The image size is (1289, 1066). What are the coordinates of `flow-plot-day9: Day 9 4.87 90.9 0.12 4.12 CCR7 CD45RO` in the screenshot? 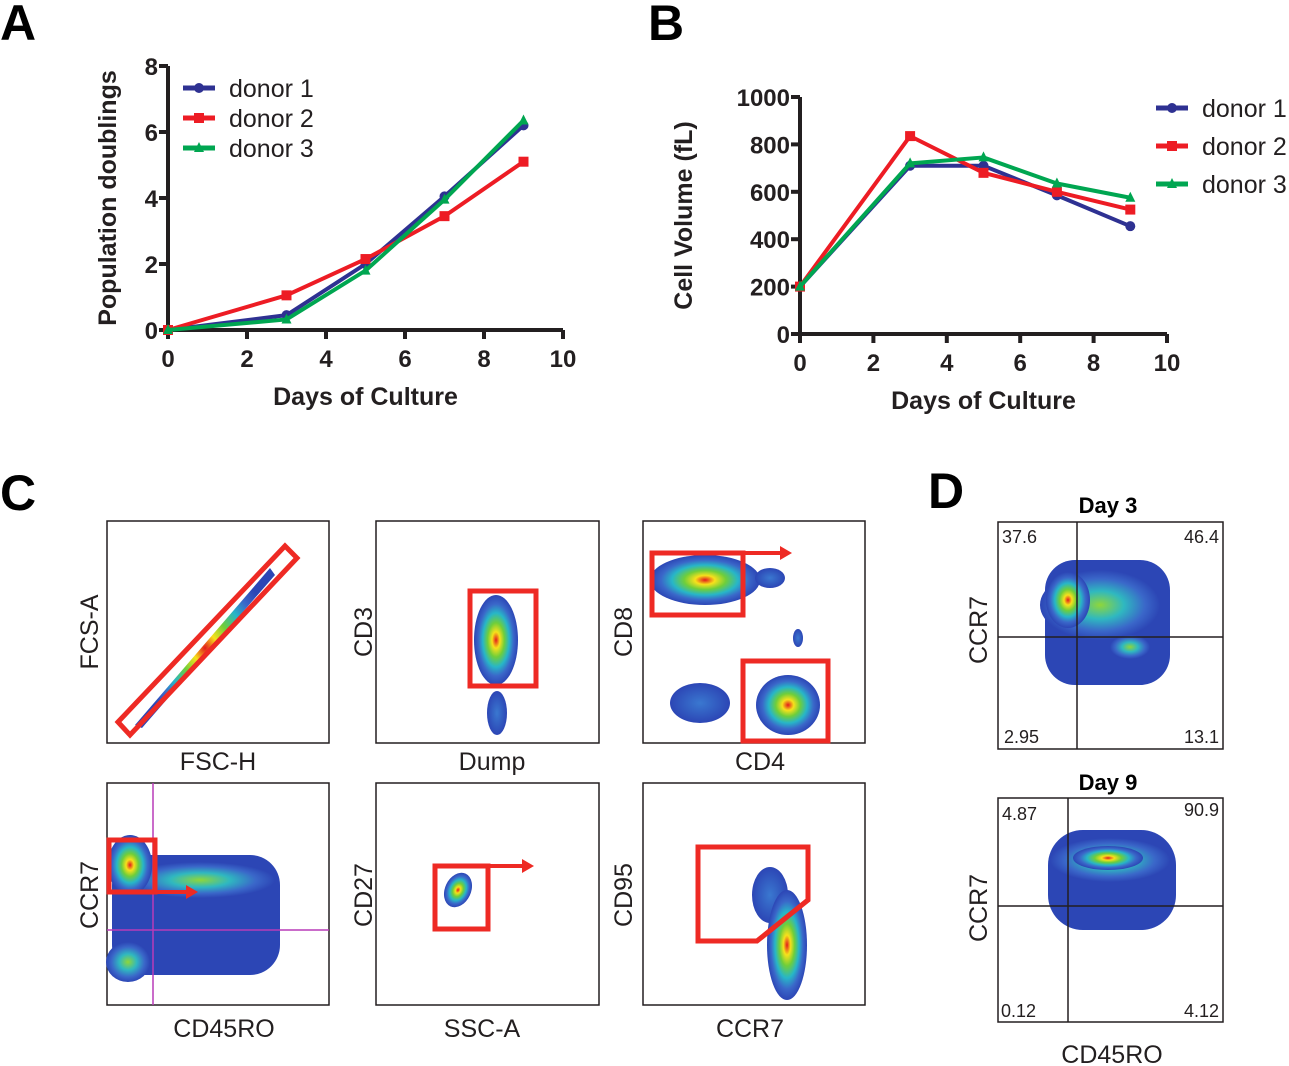 It's located at (1094, 918).